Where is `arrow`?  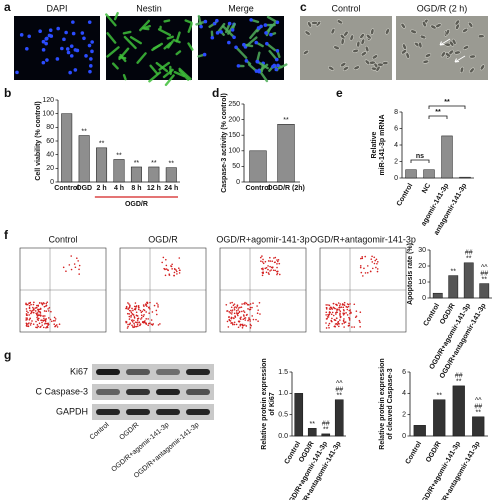
arrow is located at coordinates (445, 42).